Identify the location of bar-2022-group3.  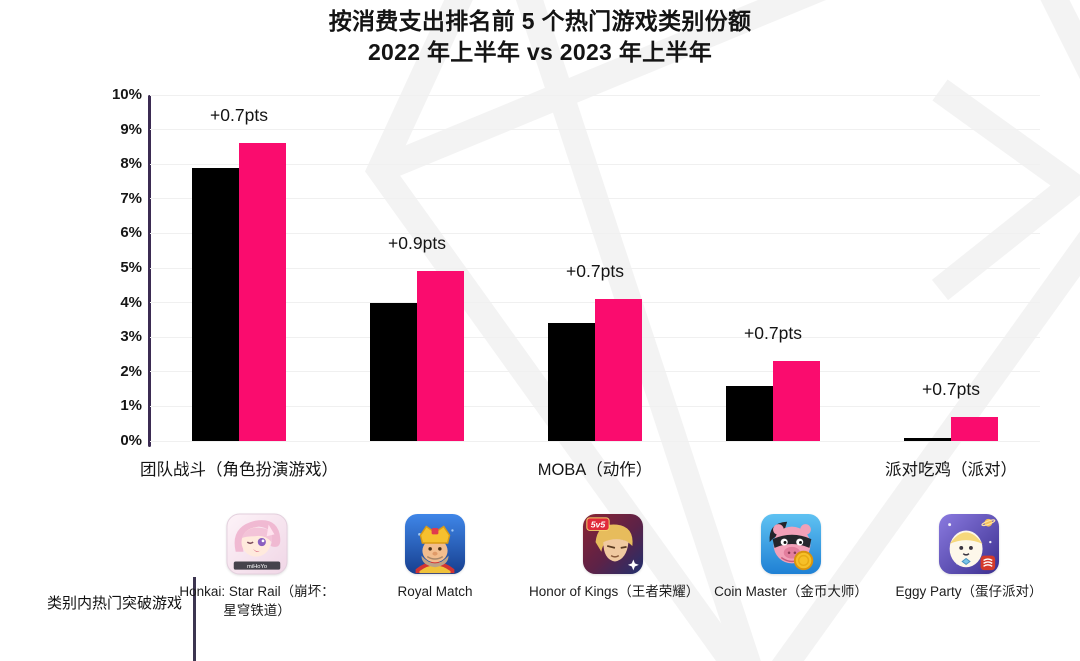
(571, 382).